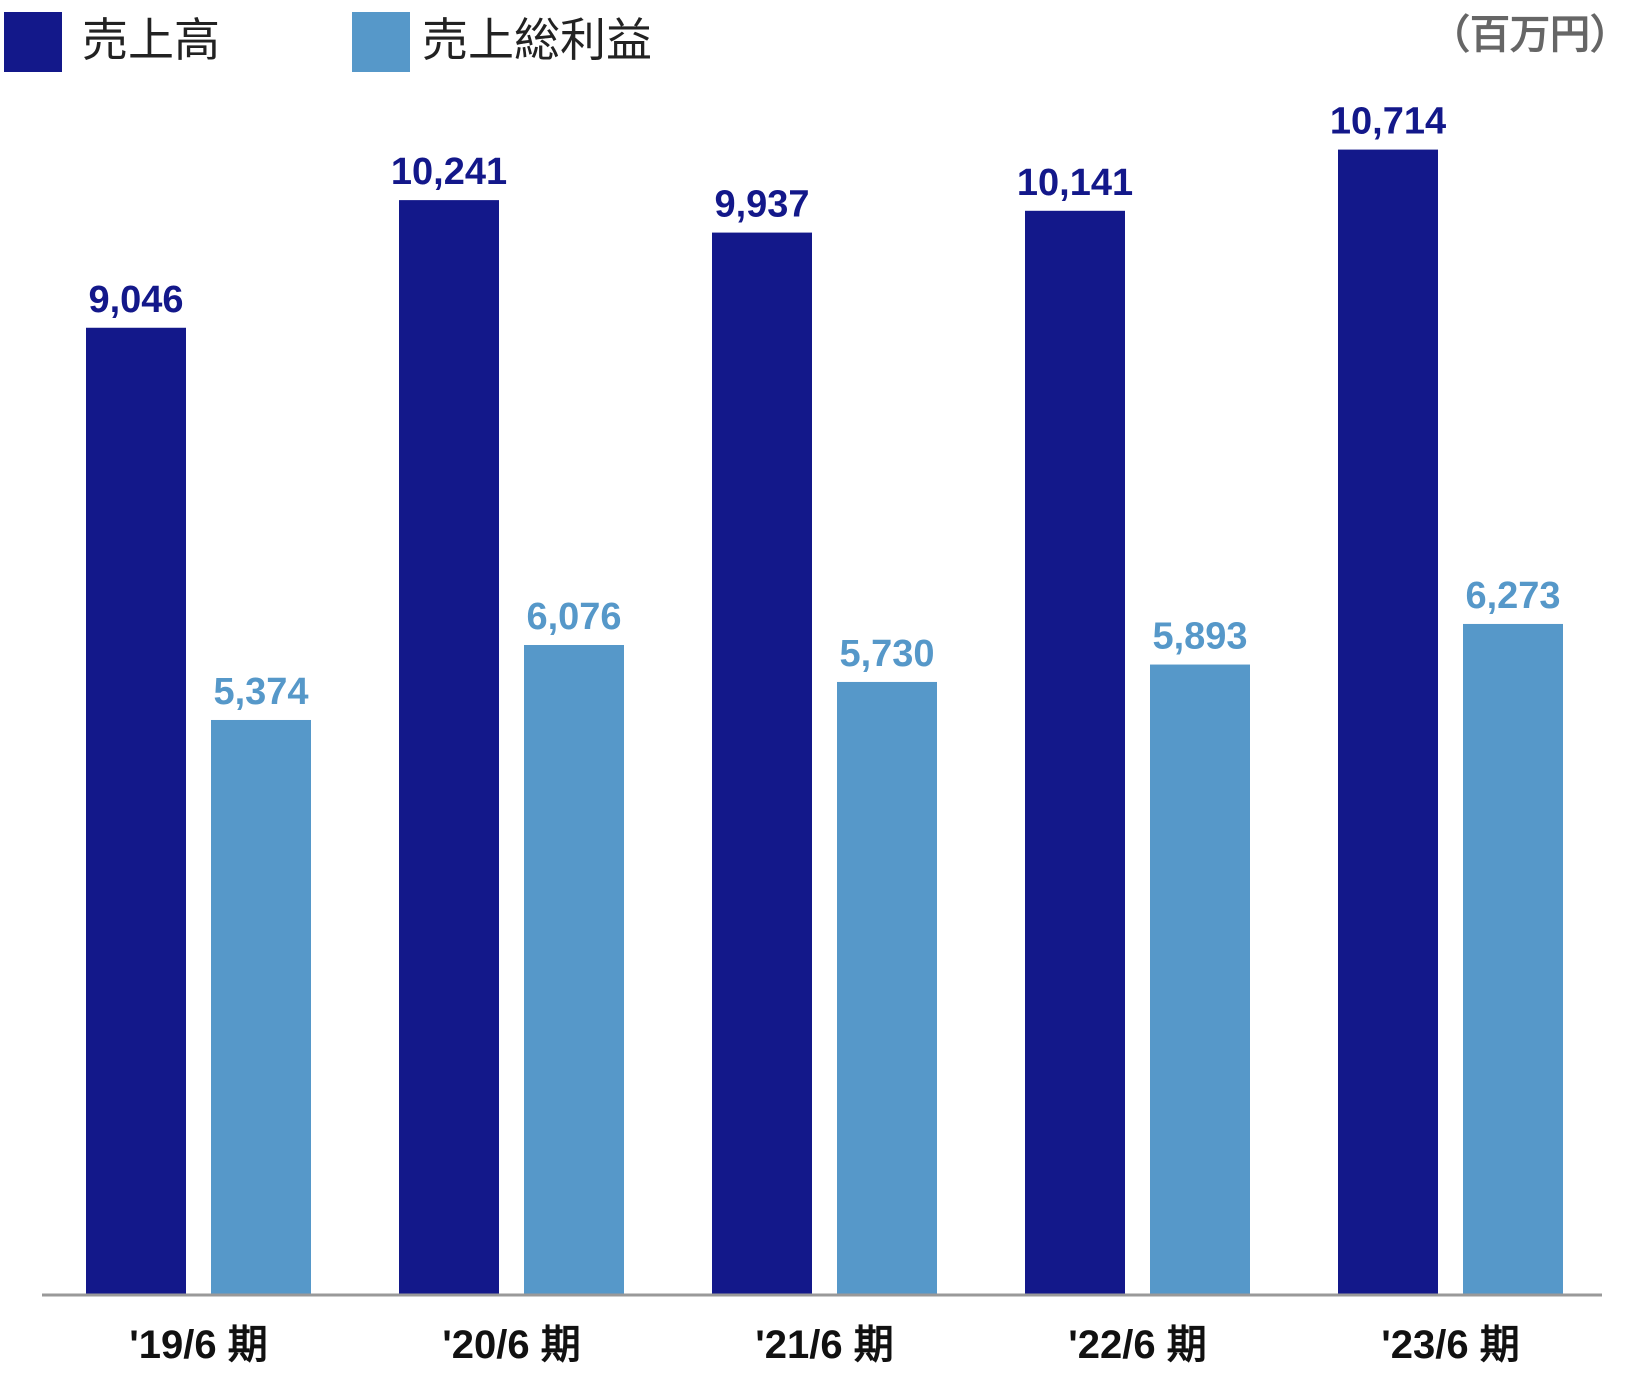 The width and height of the screenshot is (1633, 1373). What do you see at coordinates (1530, 35) in the screenshot?
I see `unit-label: （百万円）` at bounding box center [1530, 35].